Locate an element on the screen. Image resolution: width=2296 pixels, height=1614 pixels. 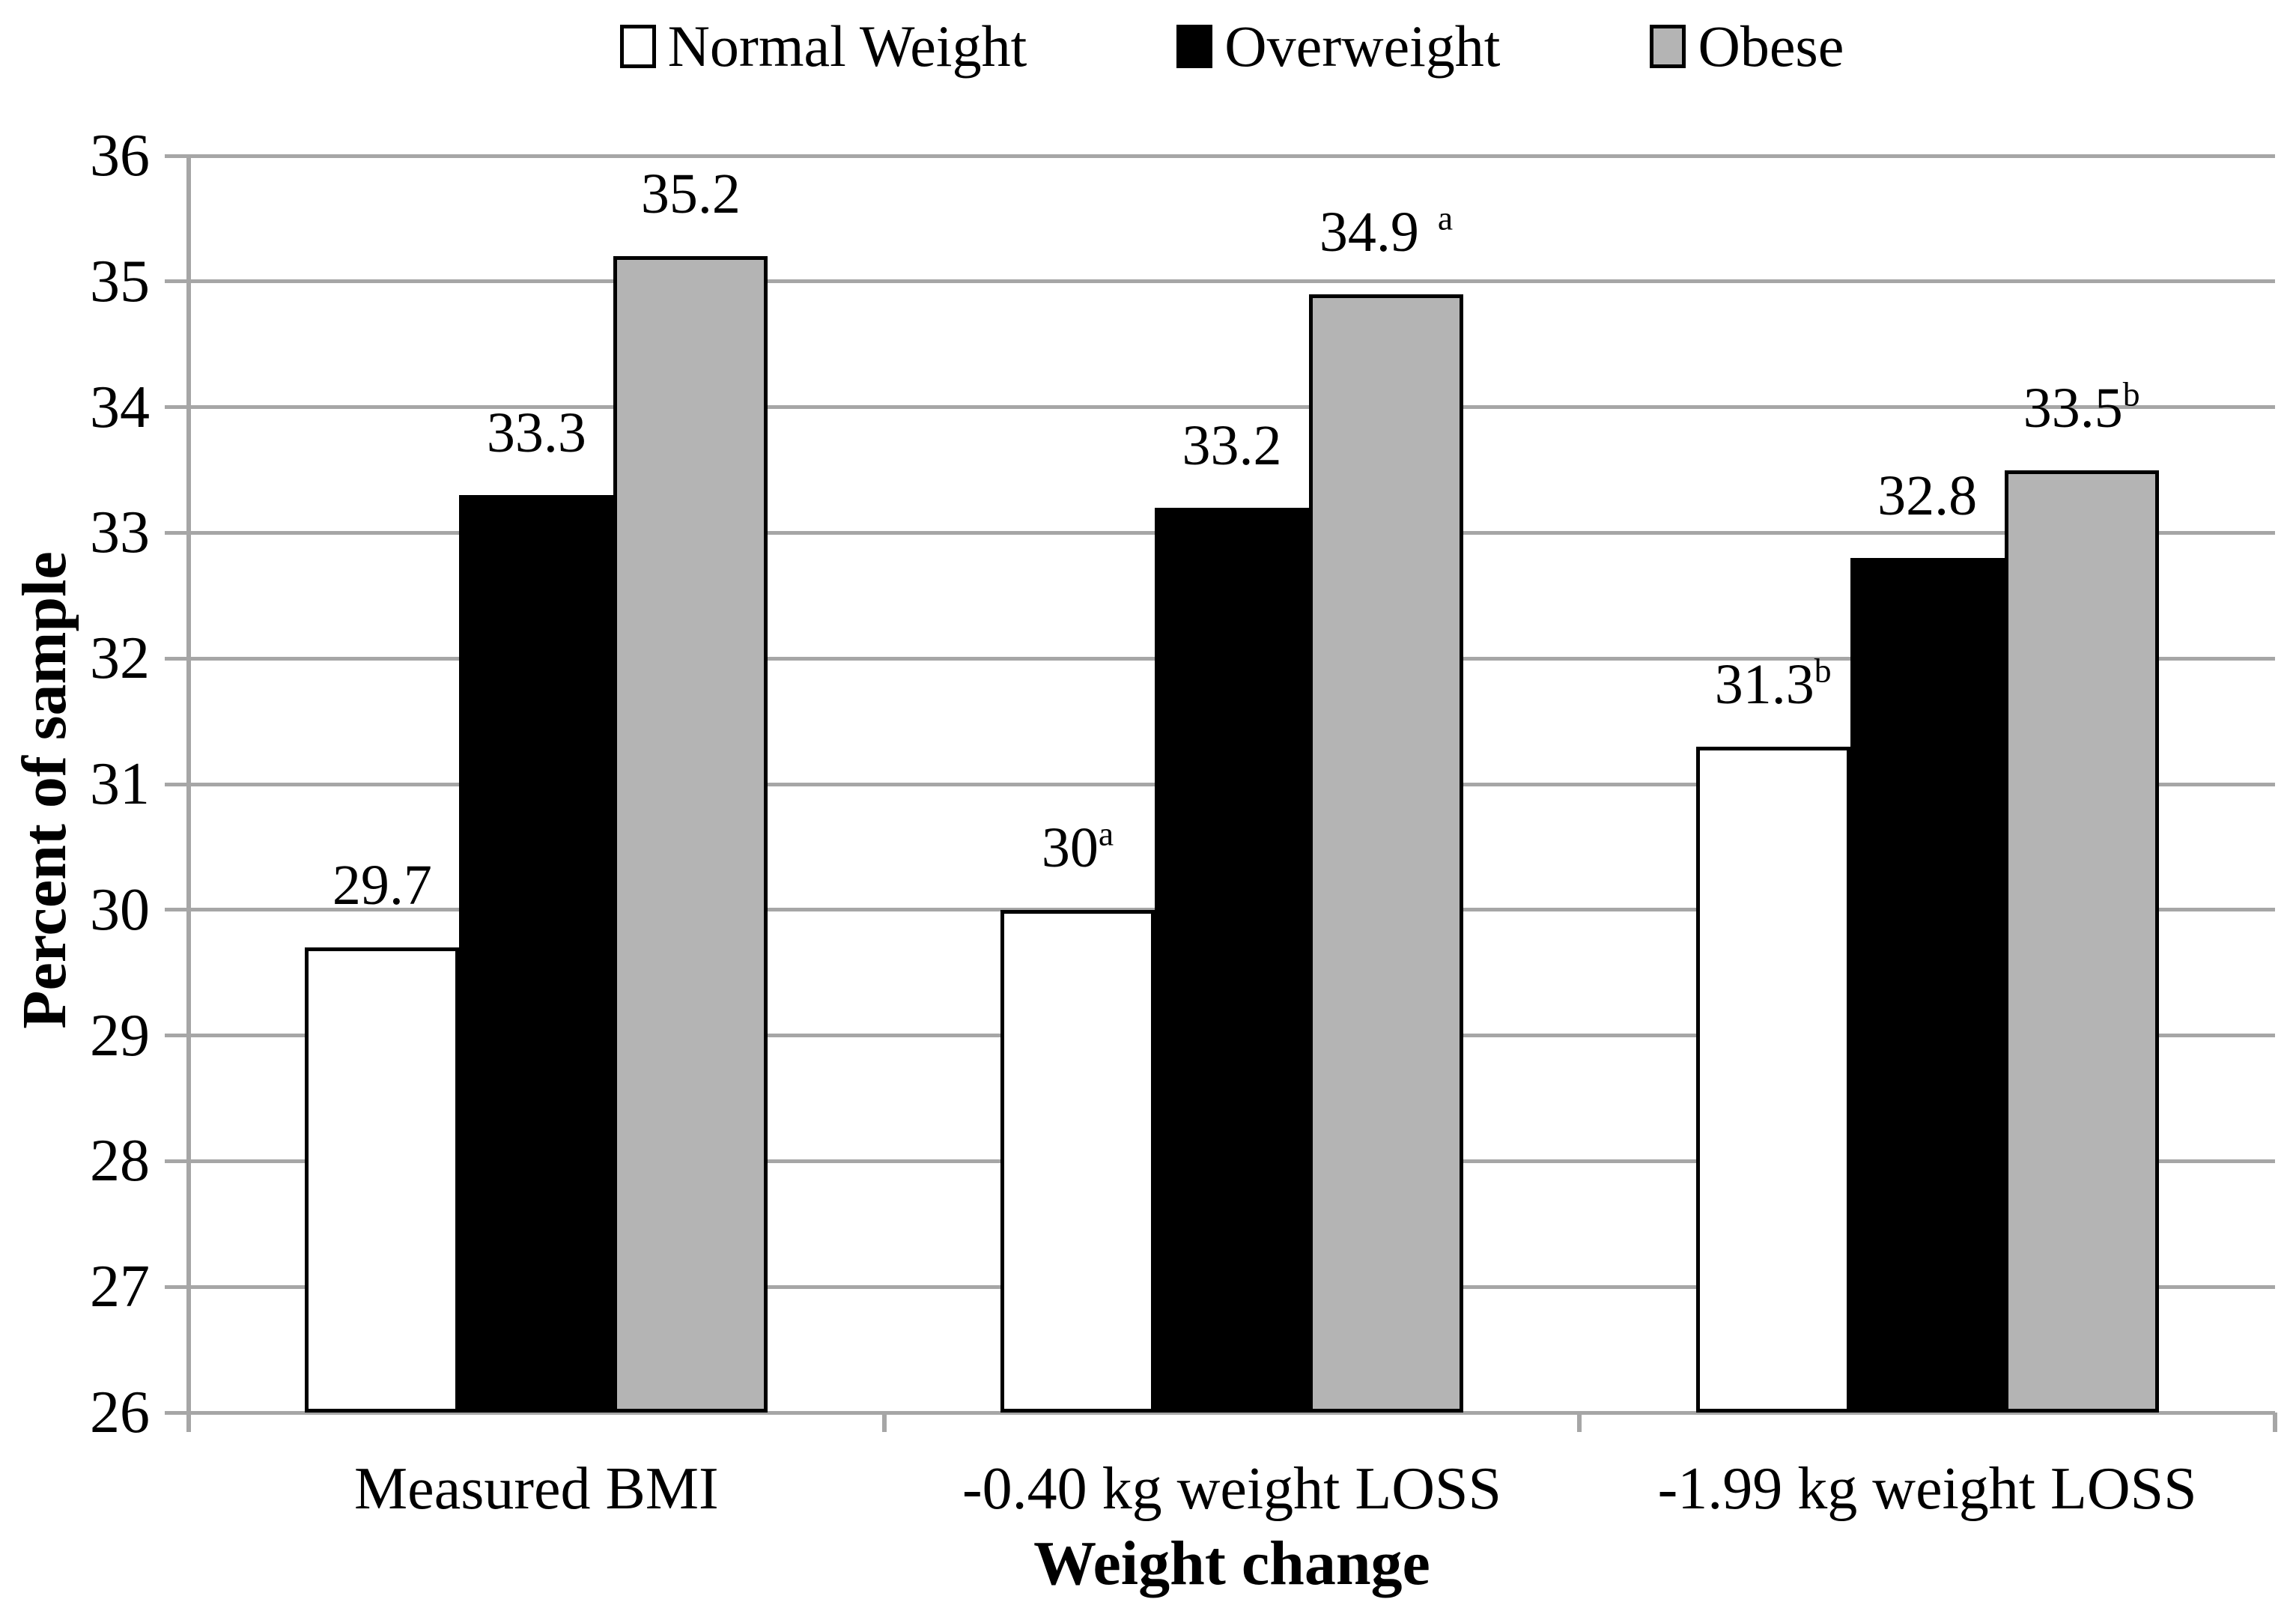
bar-value-label: 33.3 is located at coordinates (536, 433).